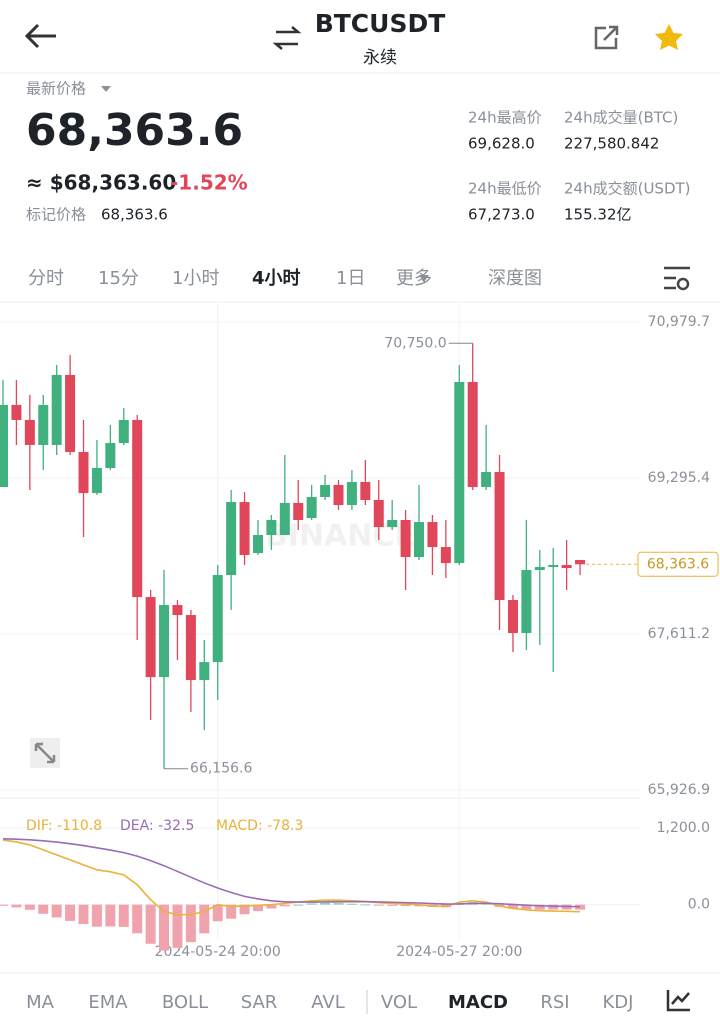  Describe the element at coordinates (618, 1002) in the screenshot. I see `indicator-tab: KDJ` at that location.